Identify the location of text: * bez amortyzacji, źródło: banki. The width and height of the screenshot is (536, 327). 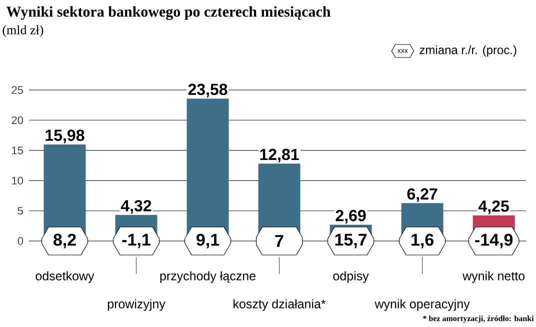
(478, 319).